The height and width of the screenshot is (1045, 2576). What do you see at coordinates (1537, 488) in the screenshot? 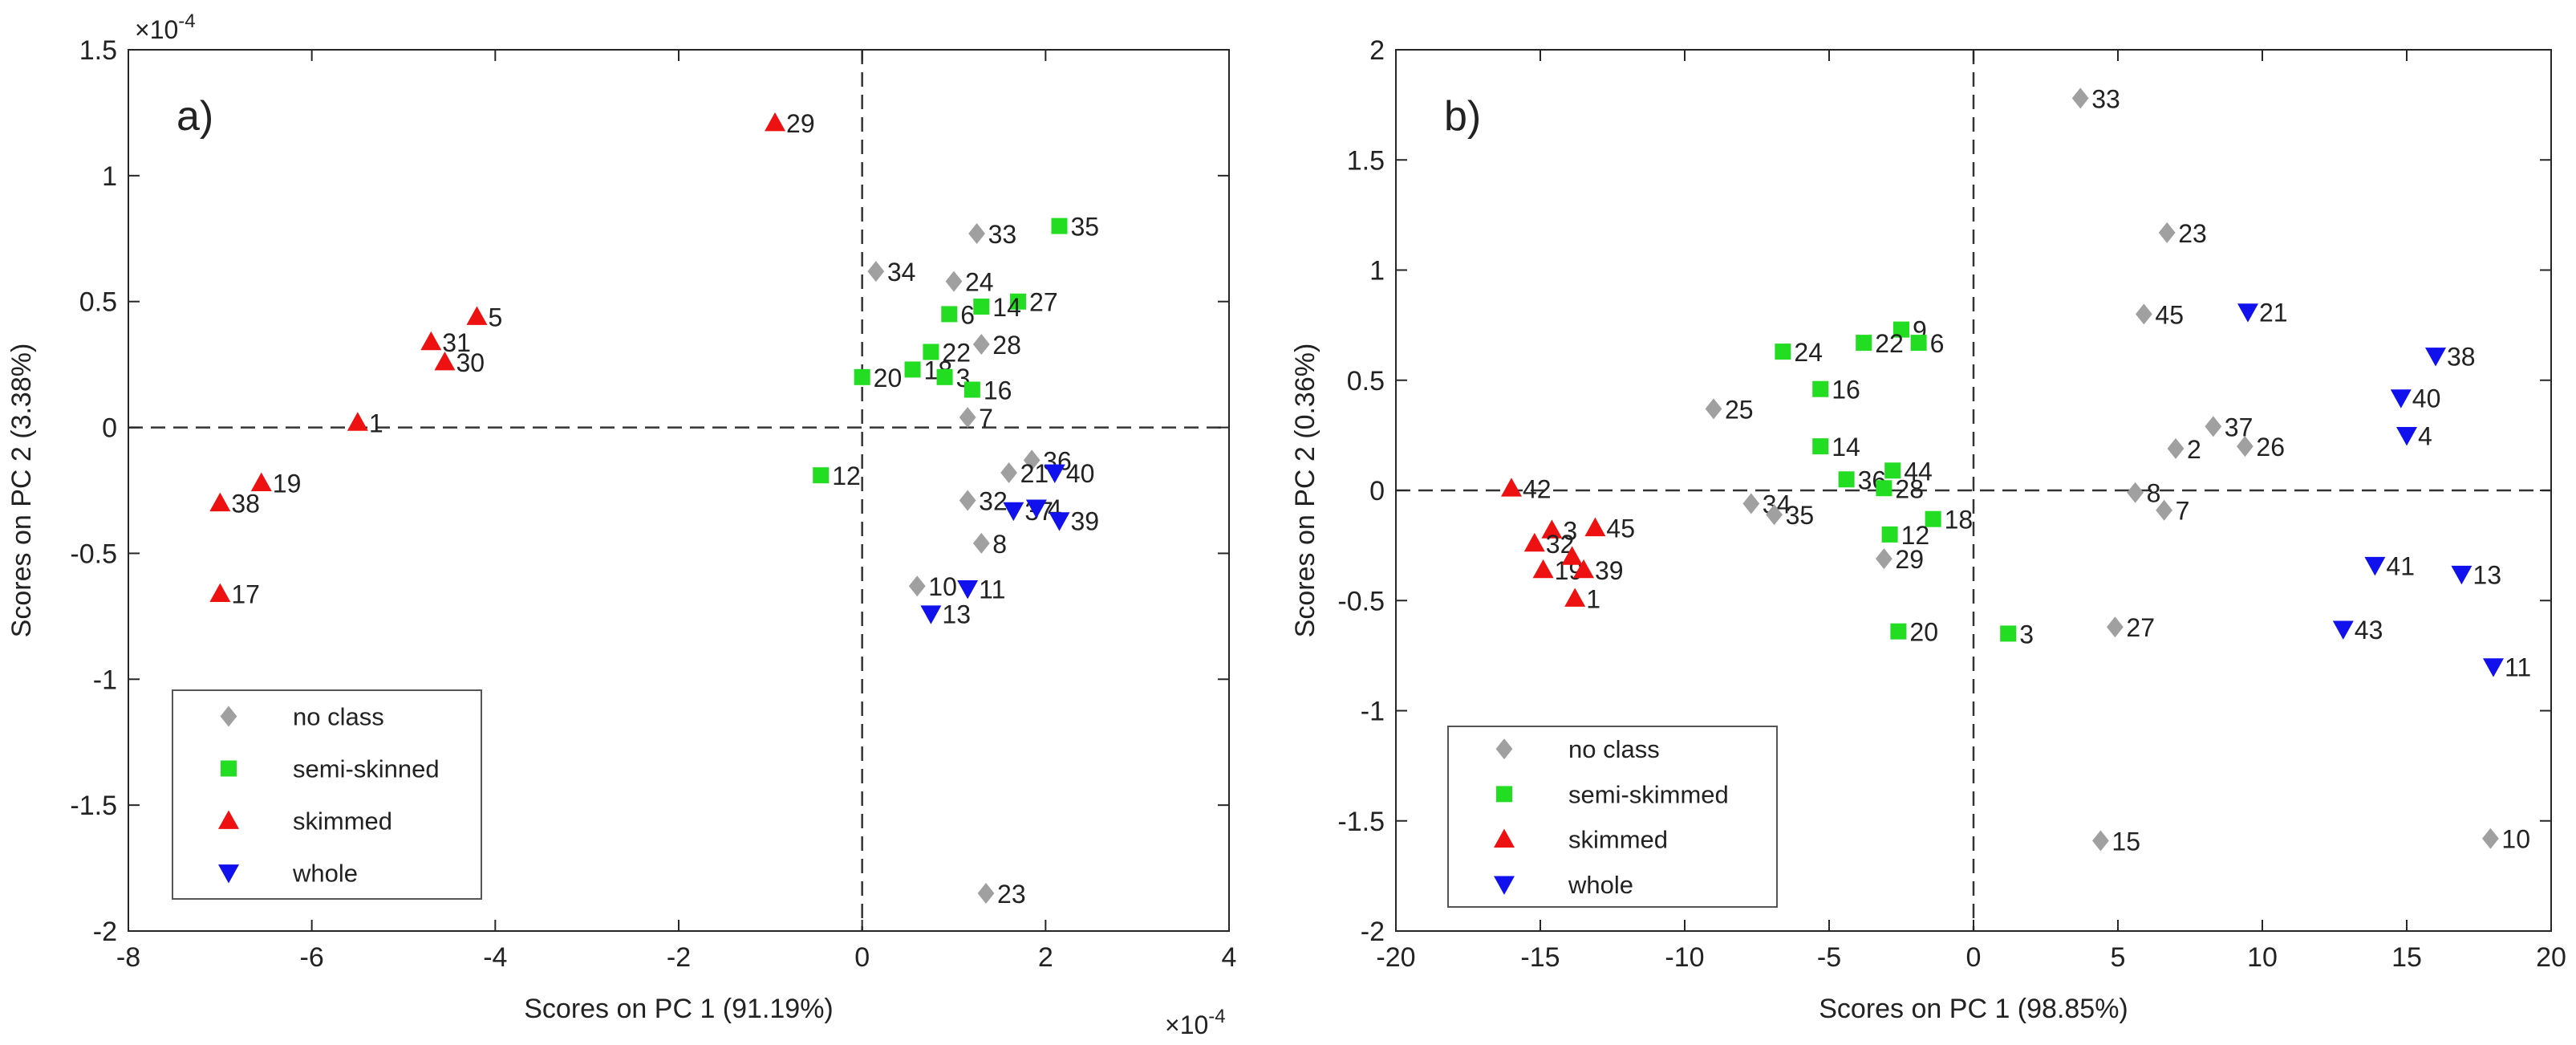
I see `point-label: 42` at bounding box center [1537, 488].